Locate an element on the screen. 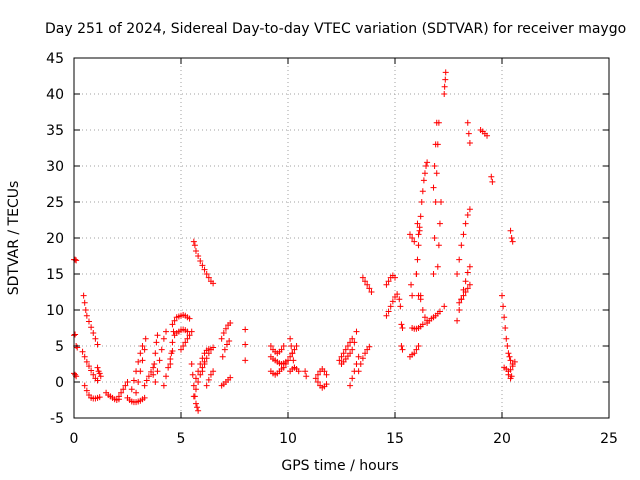 The width and height of the screenshot is (640, 480). y-tick-label: 5 is located at coordinates (59, 347).